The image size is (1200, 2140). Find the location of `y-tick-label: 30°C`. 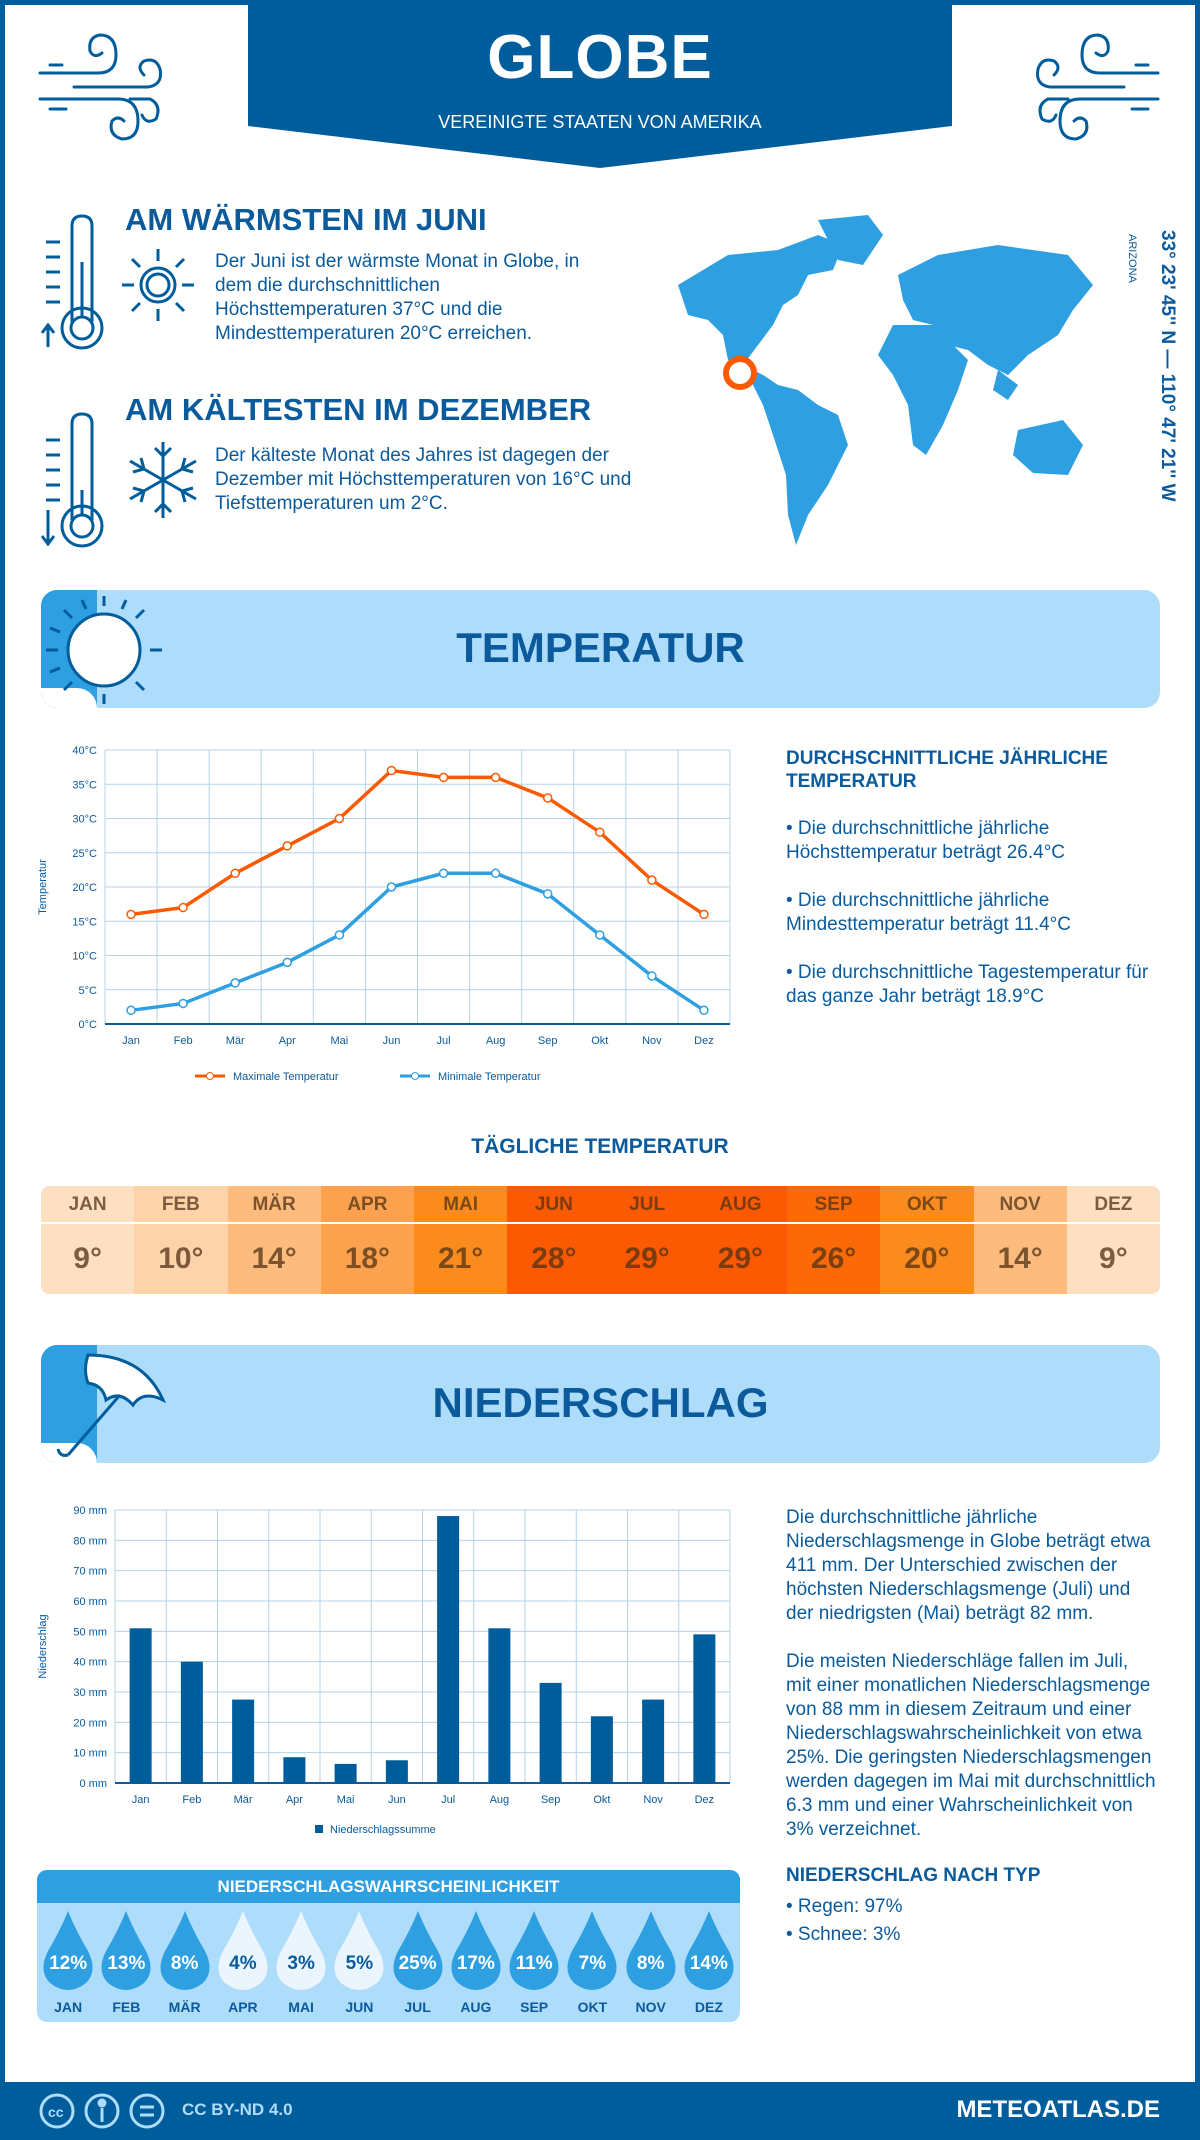

y-tick-label: 30°C is located at coordinates (84, 820).